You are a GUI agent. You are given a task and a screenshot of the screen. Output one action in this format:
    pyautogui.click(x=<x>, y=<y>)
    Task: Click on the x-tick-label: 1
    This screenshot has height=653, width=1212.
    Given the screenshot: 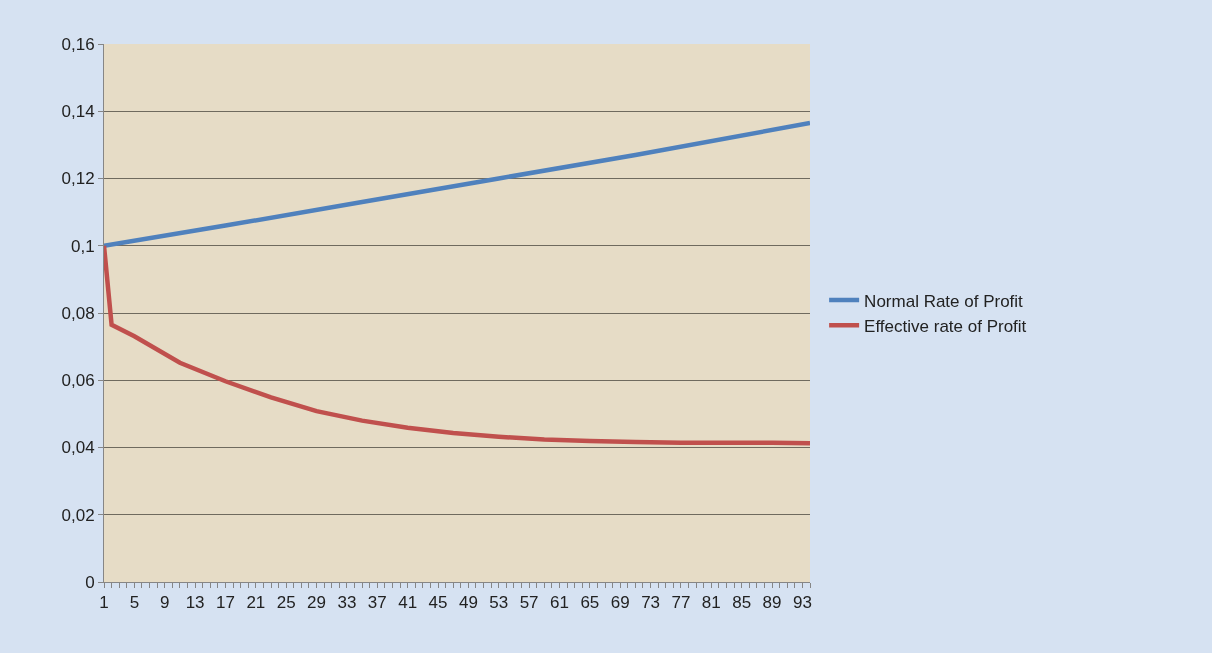 What is the action you would take?
    pyautogui.click(x=104, y=603)
    